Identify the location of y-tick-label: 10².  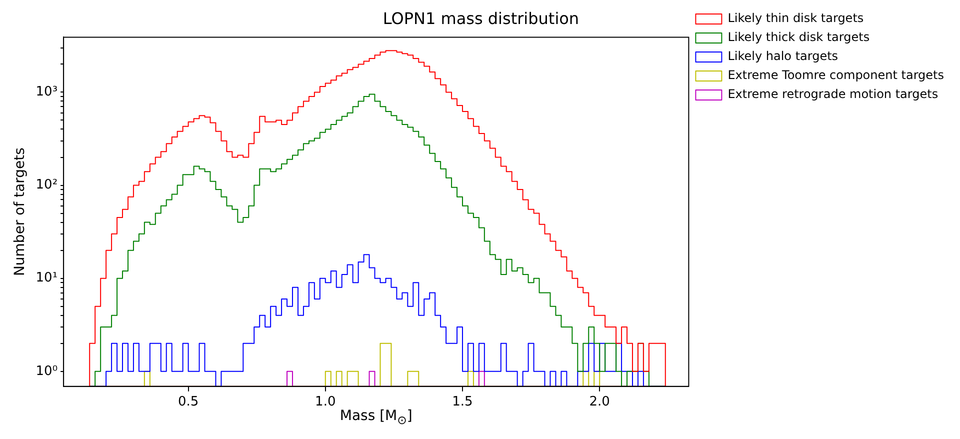
(47, 185).